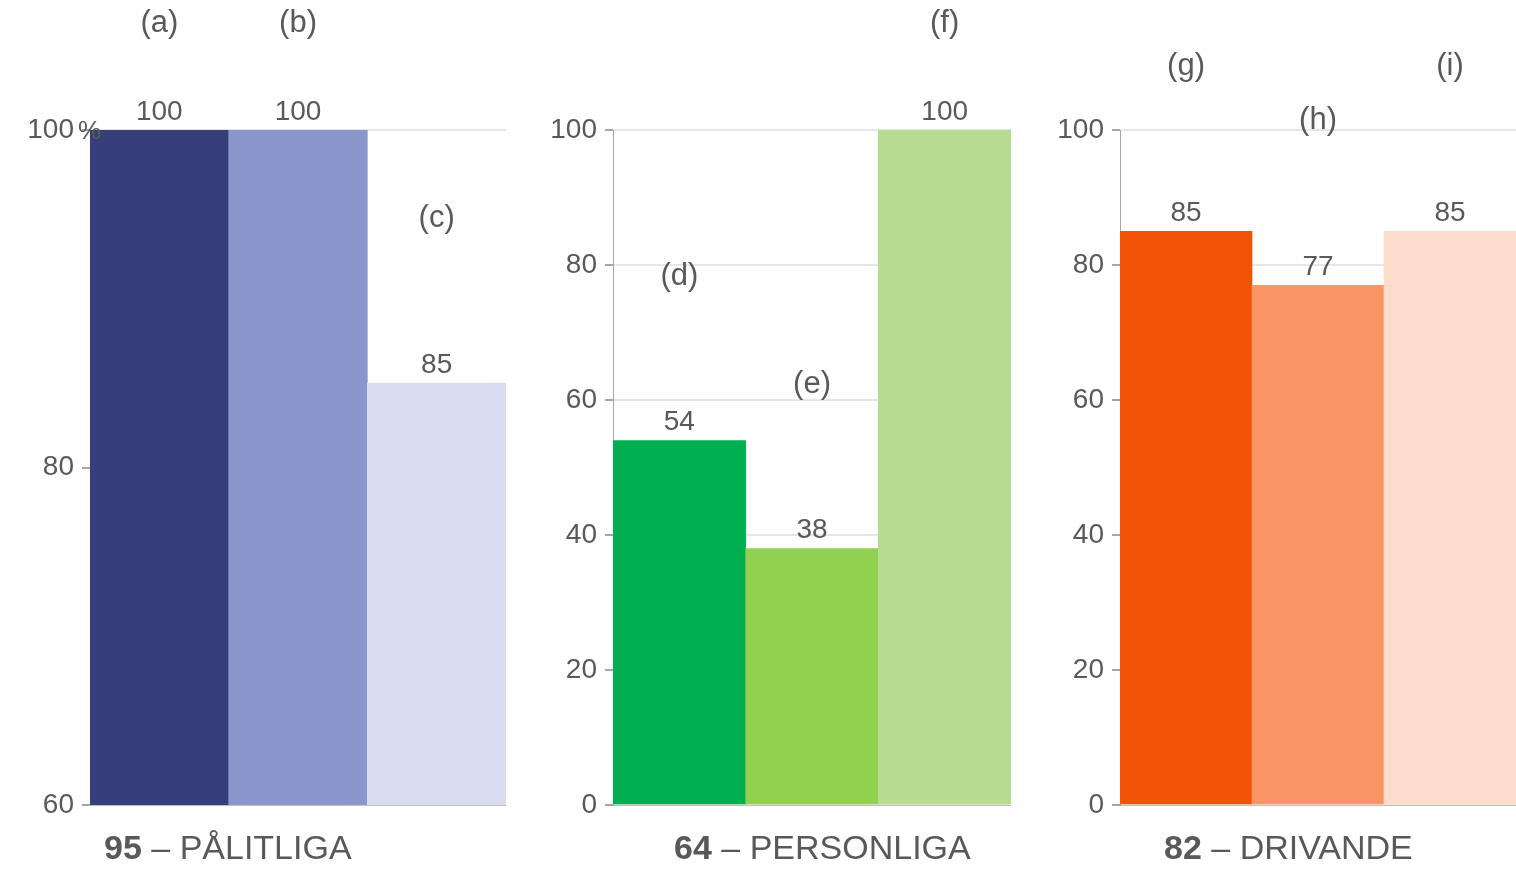 This screenshot has width=1516, height=869. What do you see at coordinates (1288, 847) in the screenshot?
I see `text: 82 – DRIVANDE` at bounding box center [1288, 847].